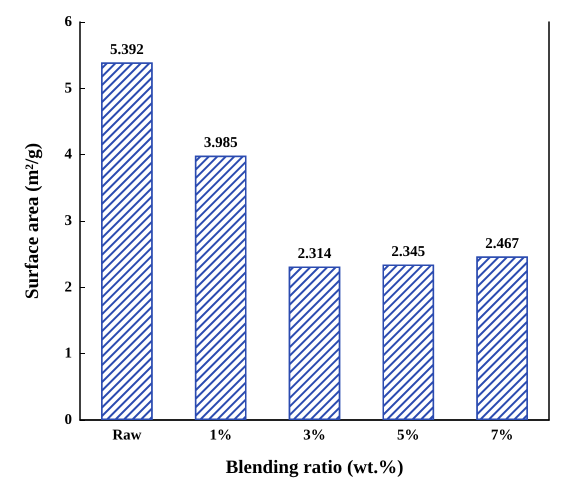 The width and height of the screenshot is (575, 496). What do you see at coordinates (32, 221) in the screenshot?
I see `y-axis-title: Surface area (m²/g)` at bounding box center [32, 221].